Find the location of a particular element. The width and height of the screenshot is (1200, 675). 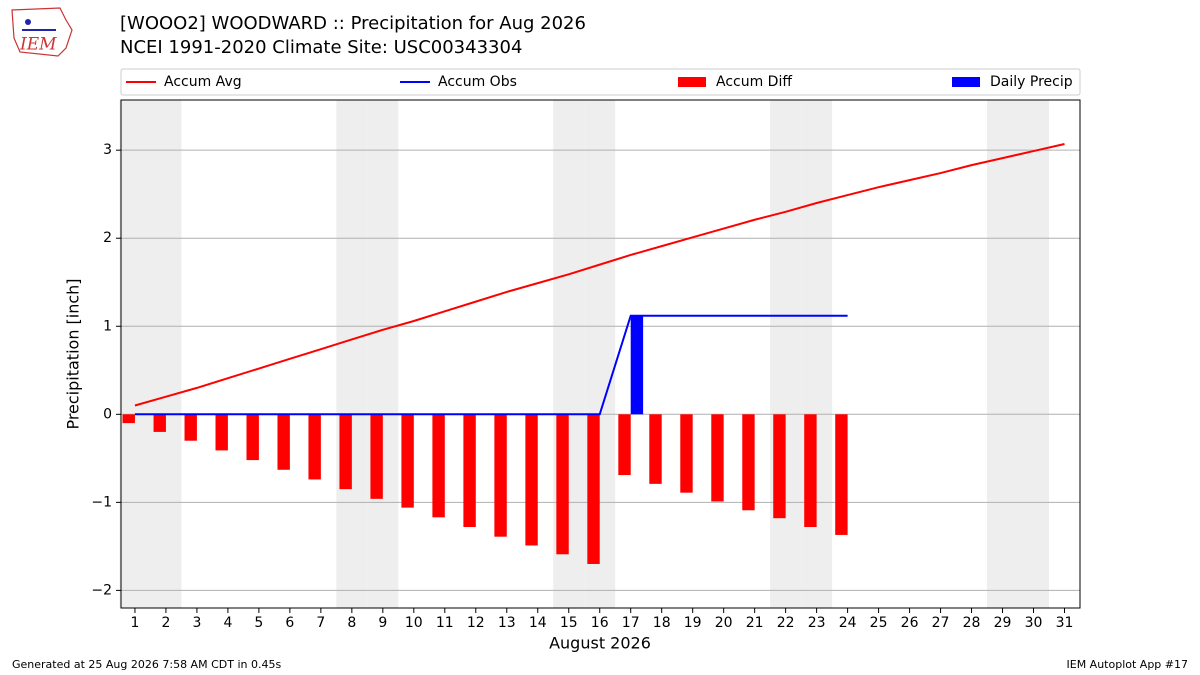

x-tick-label: 31 is located at coordinates (1065, 623).